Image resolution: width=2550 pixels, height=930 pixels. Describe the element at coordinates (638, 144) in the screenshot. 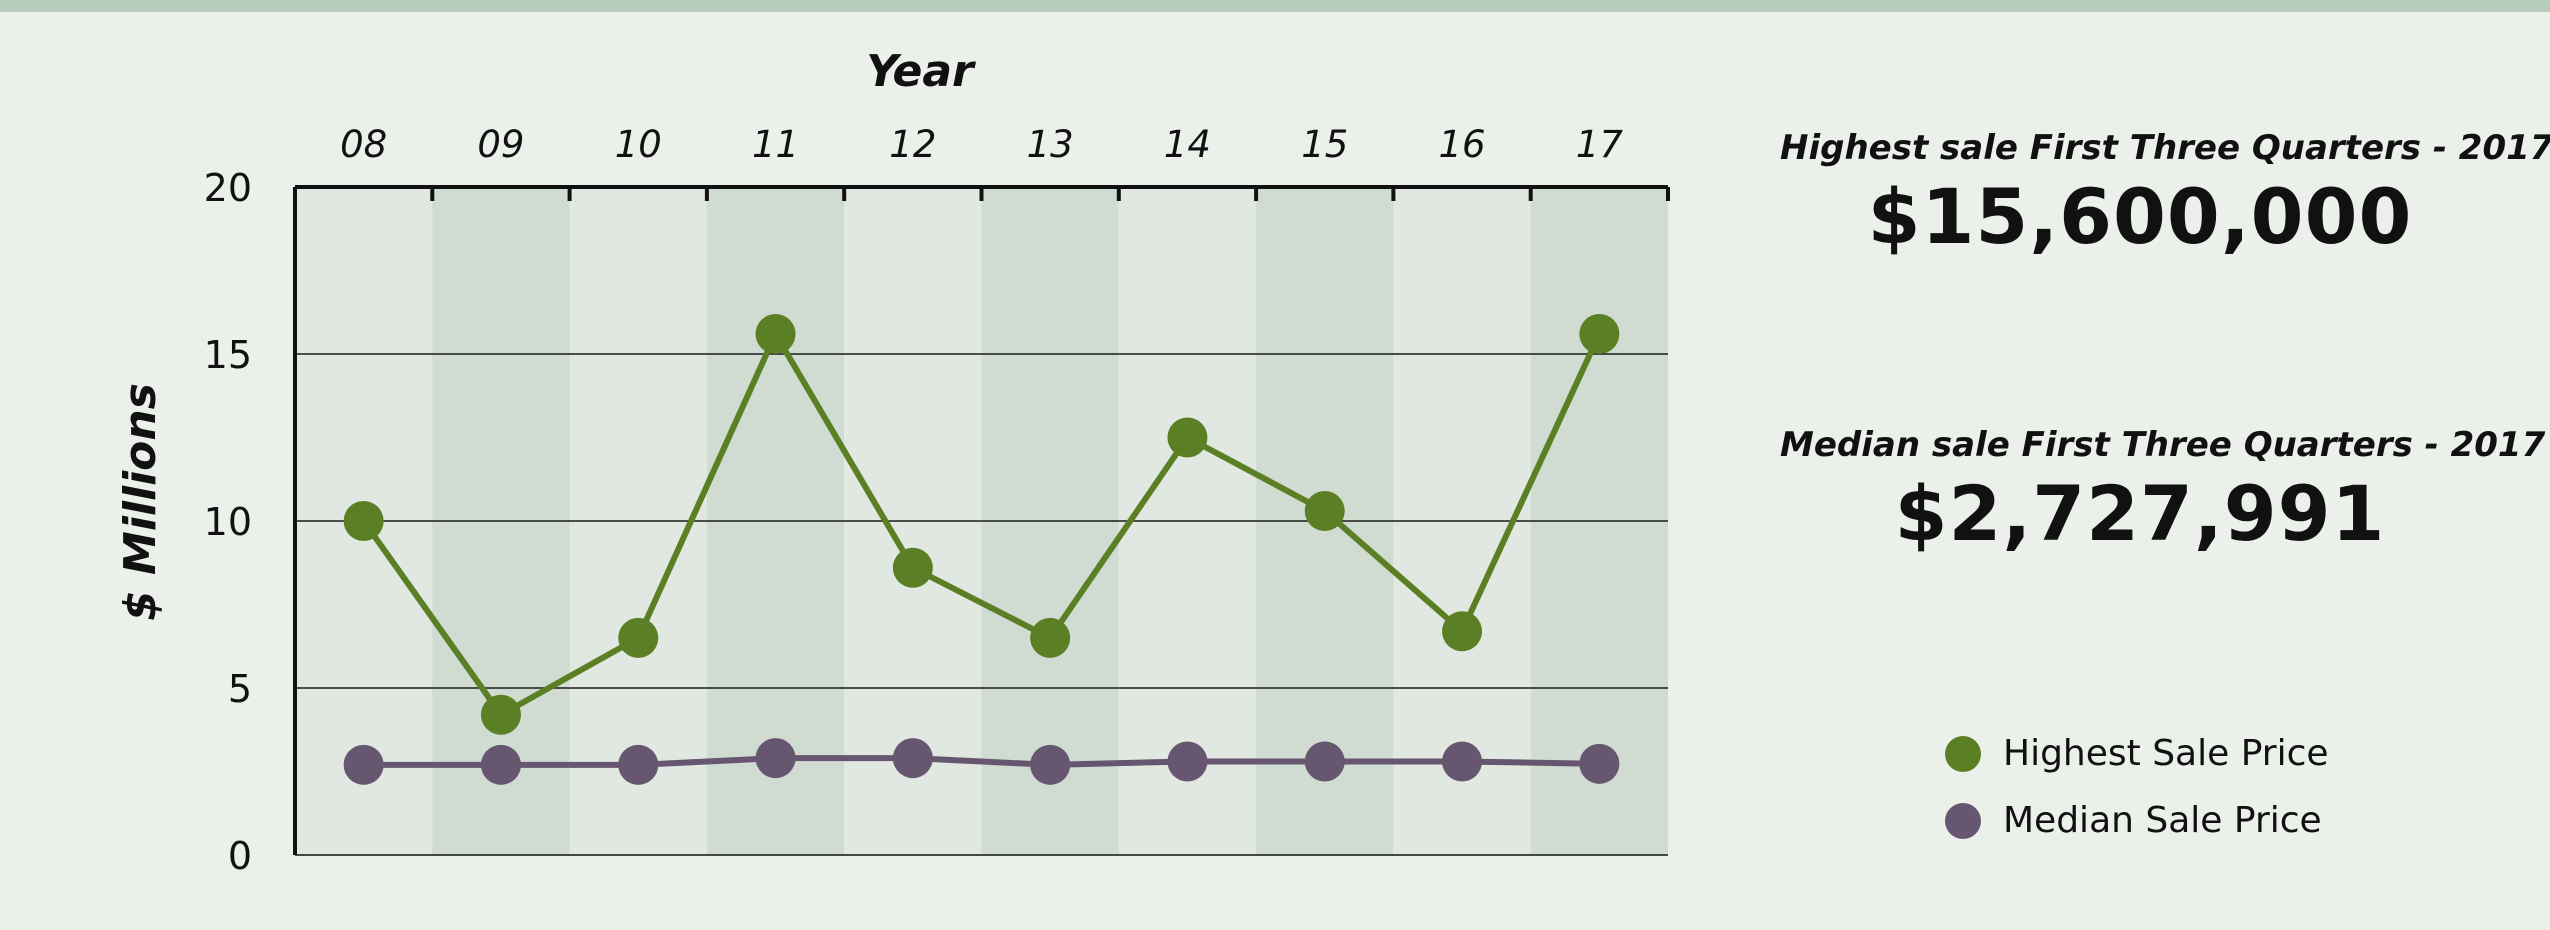

I see `x-tick-label-10: 10` at that location.